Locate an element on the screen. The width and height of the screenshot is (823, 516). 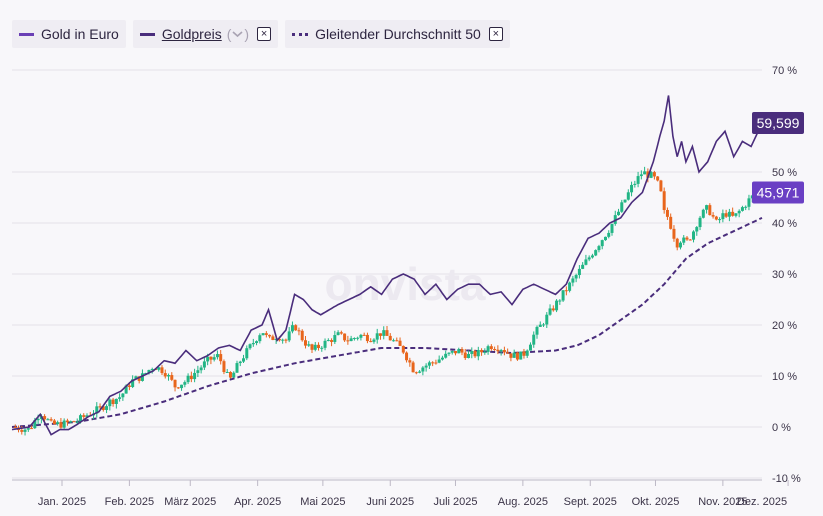
y-tick-label: 20 % is located at coordinates (784, 326).